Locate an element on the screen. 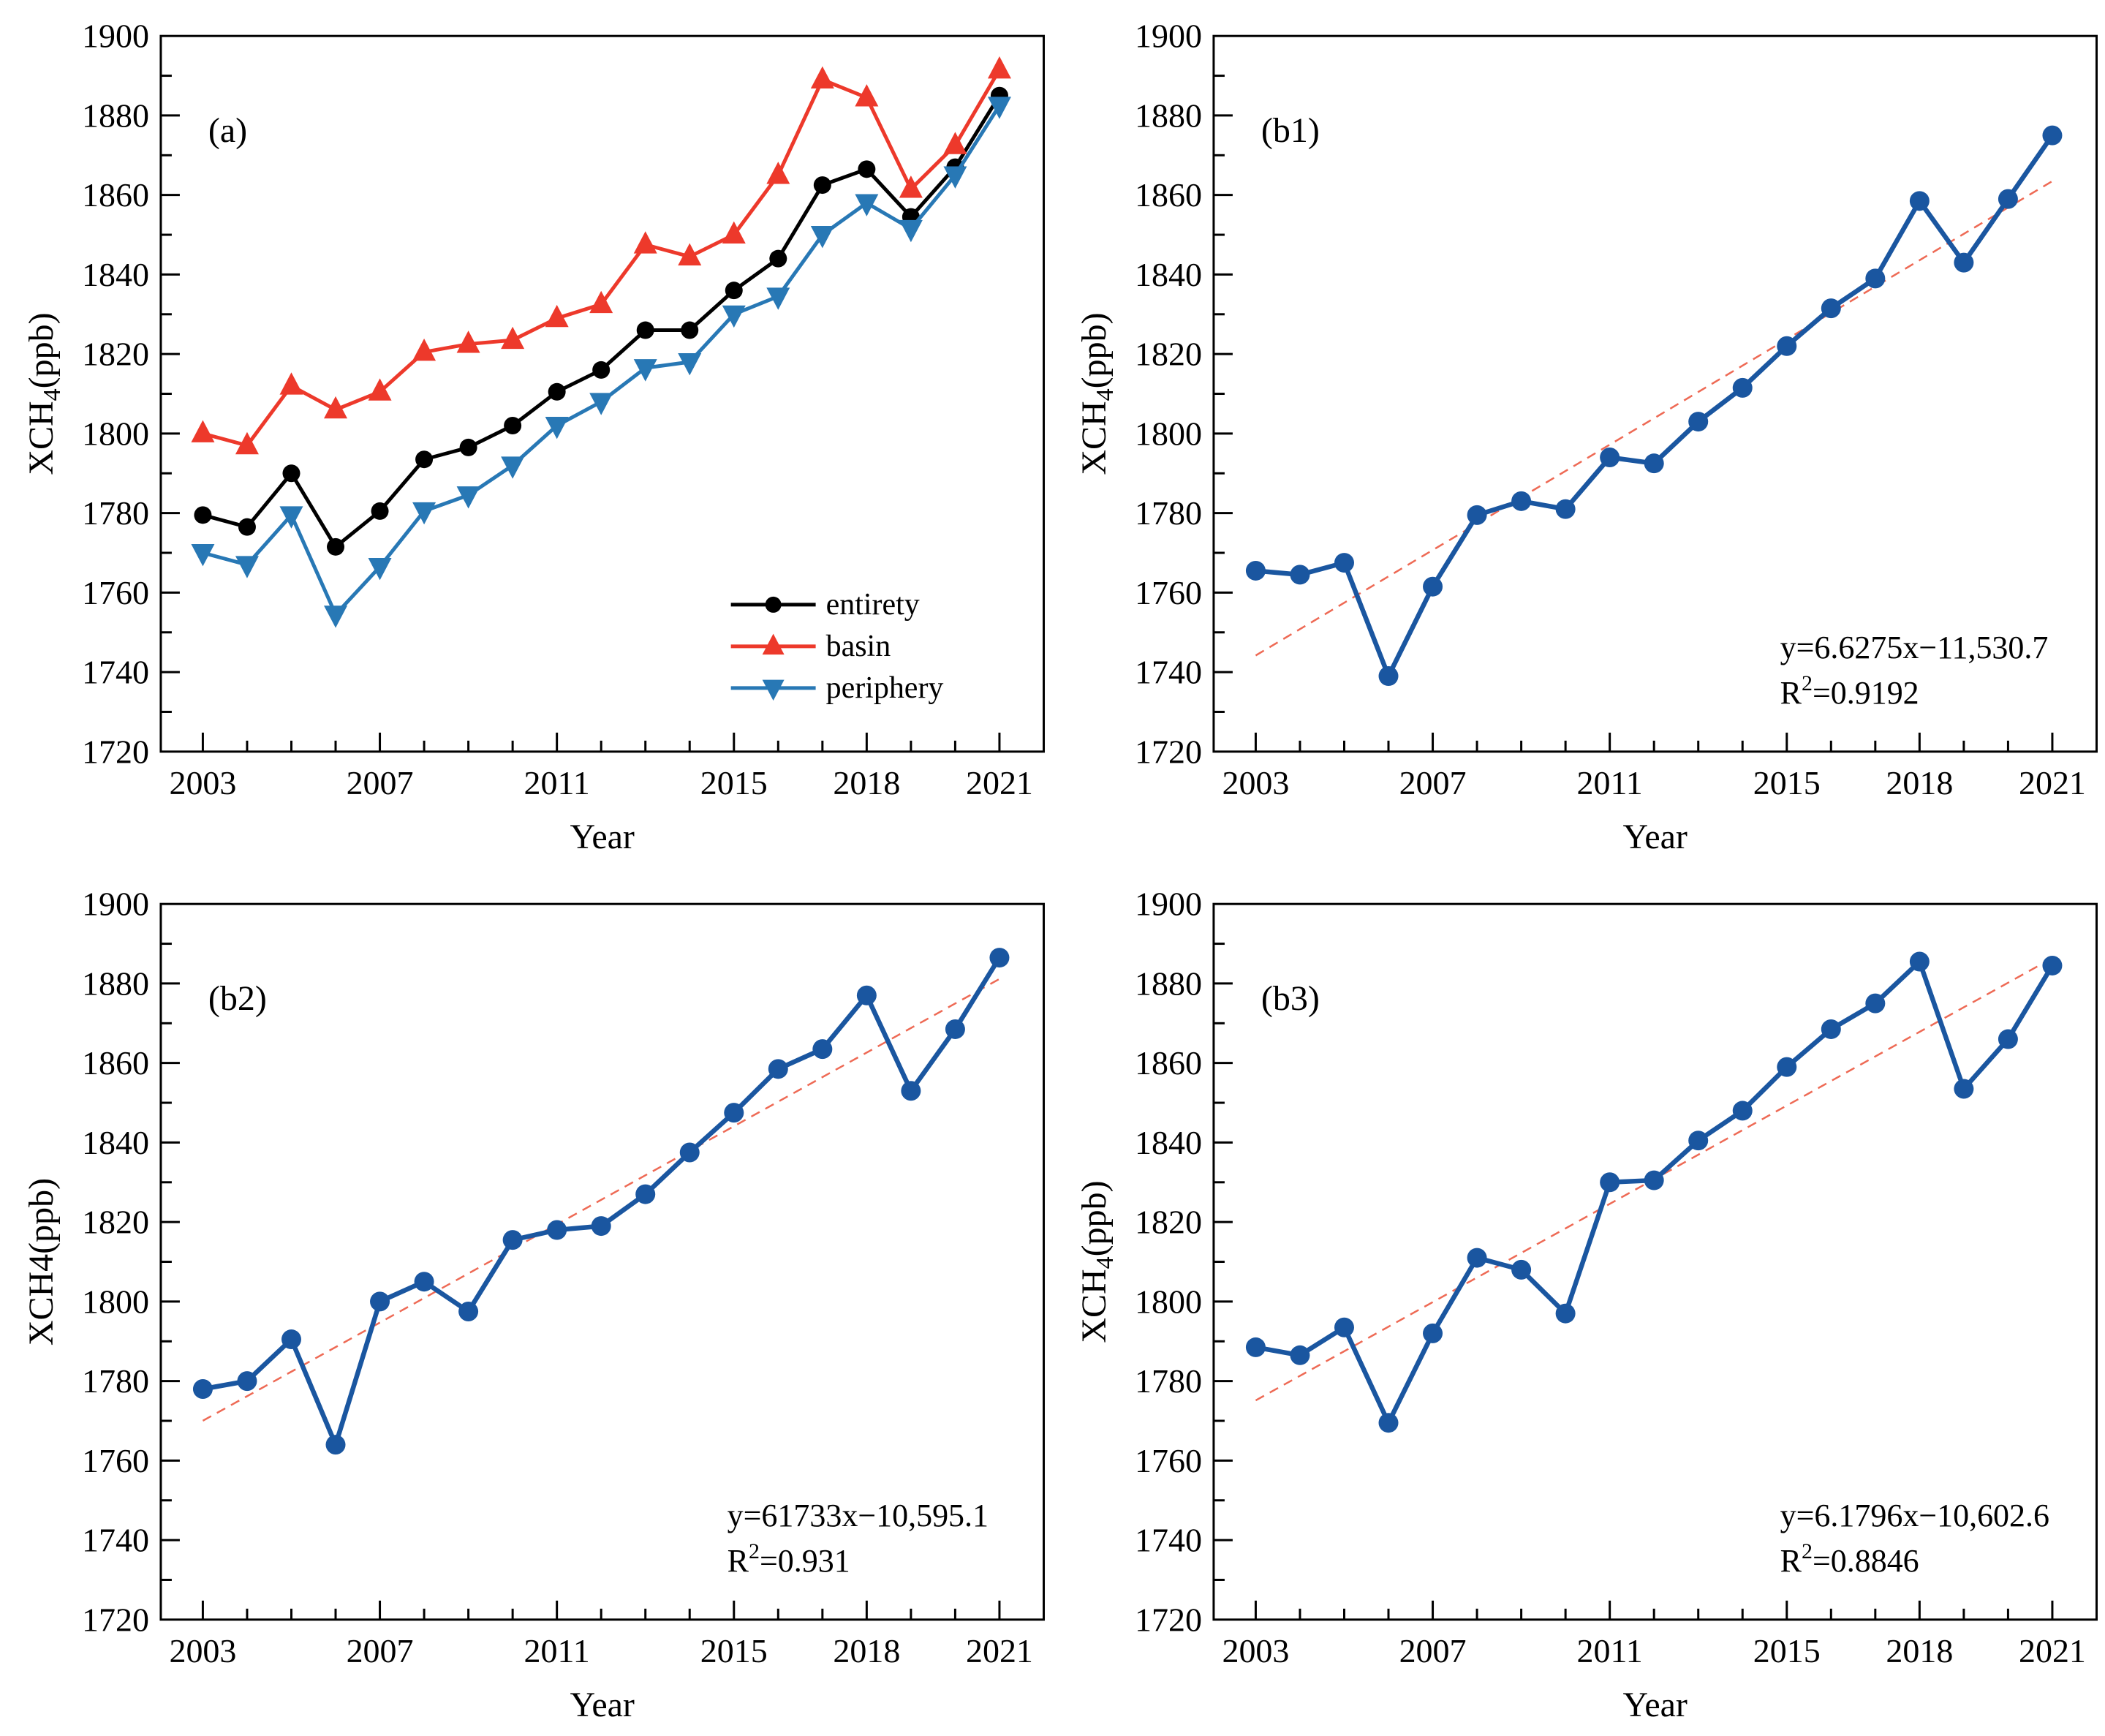  panel-label: (b3) is located at coordinates (1290, 998).